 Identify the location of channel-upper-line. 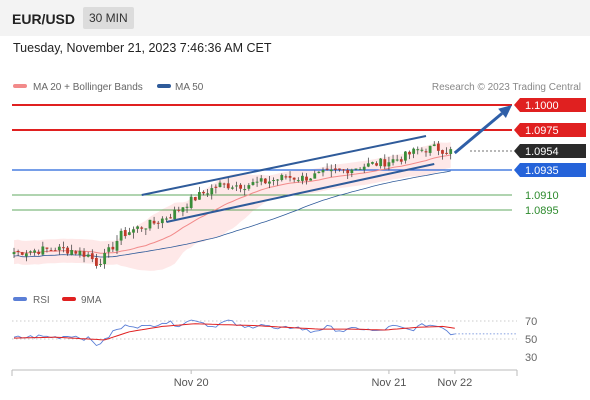
(284, 165).